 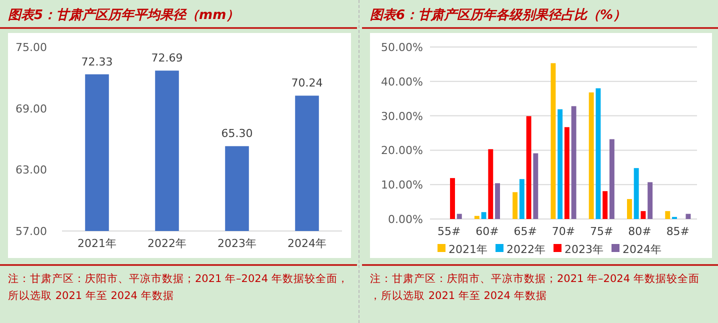 What do you see at coordinates (402, 116) in the screenshot?
I see `y-tick-label: 30.00%` at bounding box center [402, 116].